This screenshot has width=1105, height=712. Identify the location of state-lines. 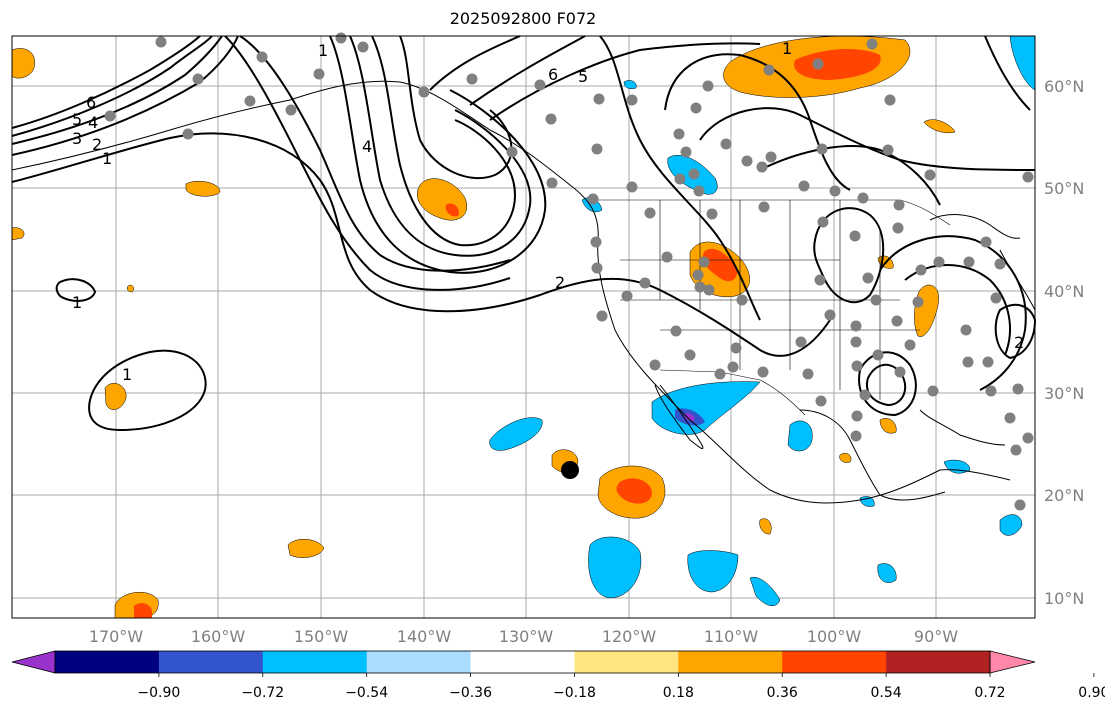
(770, 300).